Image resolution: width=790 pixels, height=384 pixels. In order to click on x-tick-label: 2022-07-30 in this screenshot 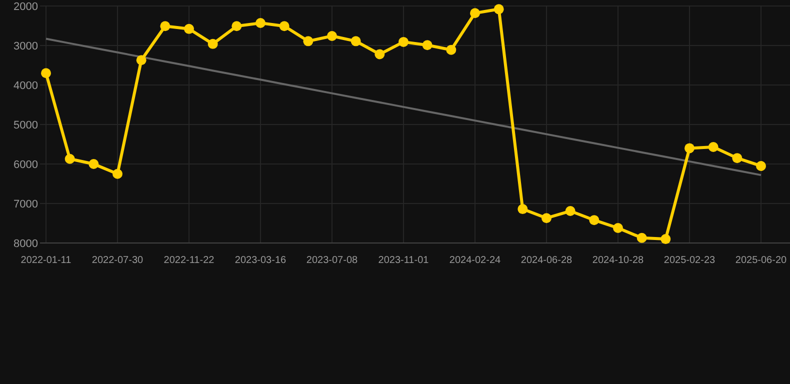, I will do `click(118, 260)`.